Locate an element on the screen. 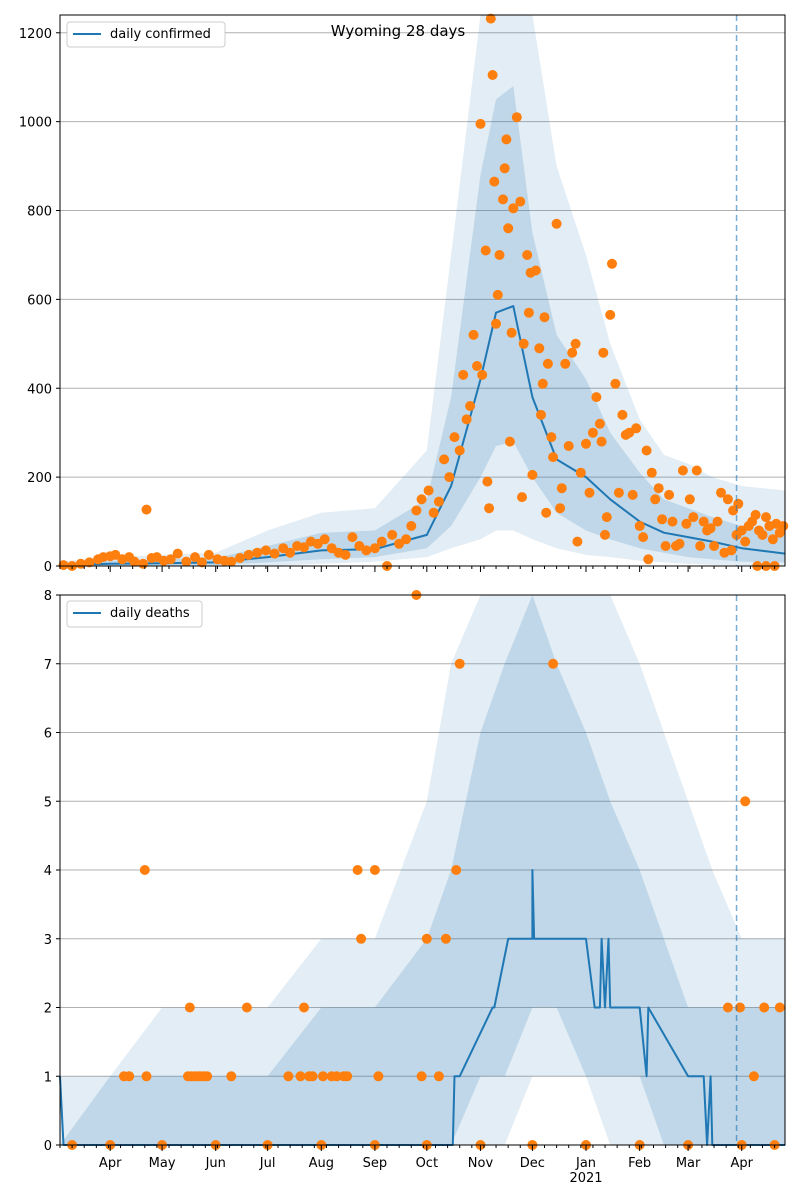 This screenshot has height=1200, width=800. confirmed-x-ticks is located at coordinates (417, 569).